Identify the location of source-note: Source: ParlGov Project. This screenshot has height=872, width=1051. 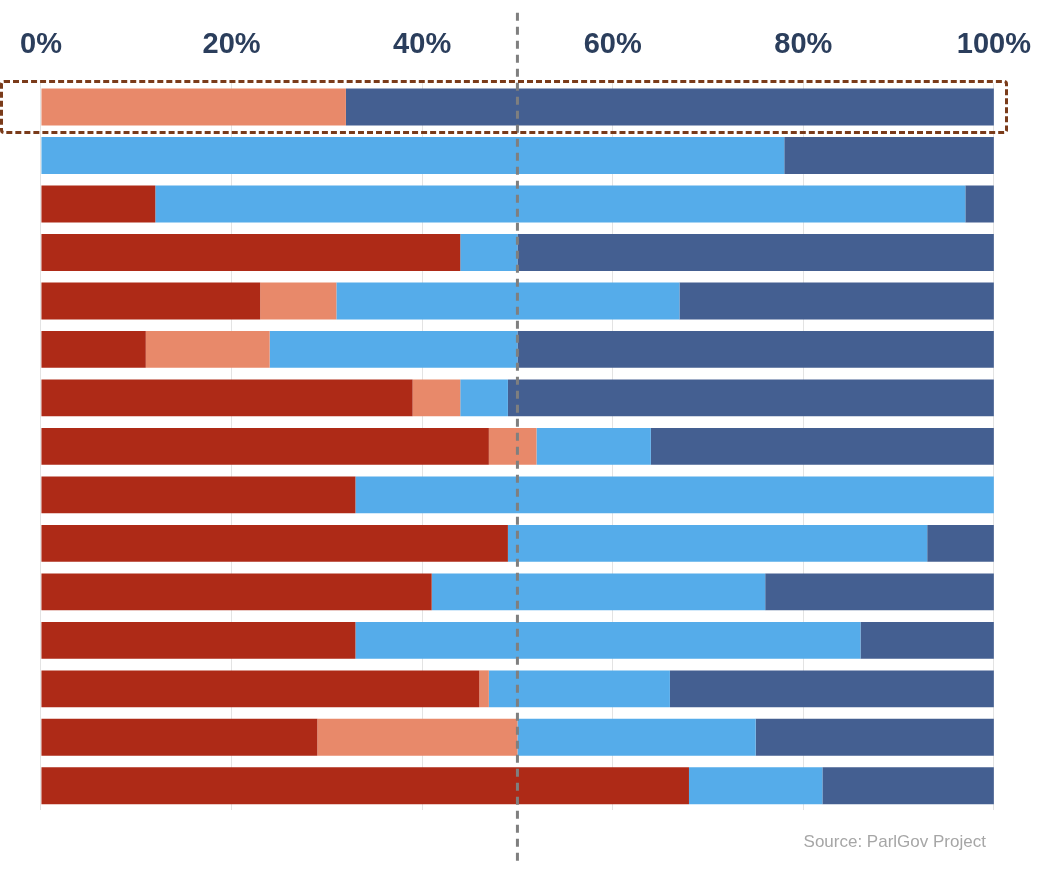
(895, 841).